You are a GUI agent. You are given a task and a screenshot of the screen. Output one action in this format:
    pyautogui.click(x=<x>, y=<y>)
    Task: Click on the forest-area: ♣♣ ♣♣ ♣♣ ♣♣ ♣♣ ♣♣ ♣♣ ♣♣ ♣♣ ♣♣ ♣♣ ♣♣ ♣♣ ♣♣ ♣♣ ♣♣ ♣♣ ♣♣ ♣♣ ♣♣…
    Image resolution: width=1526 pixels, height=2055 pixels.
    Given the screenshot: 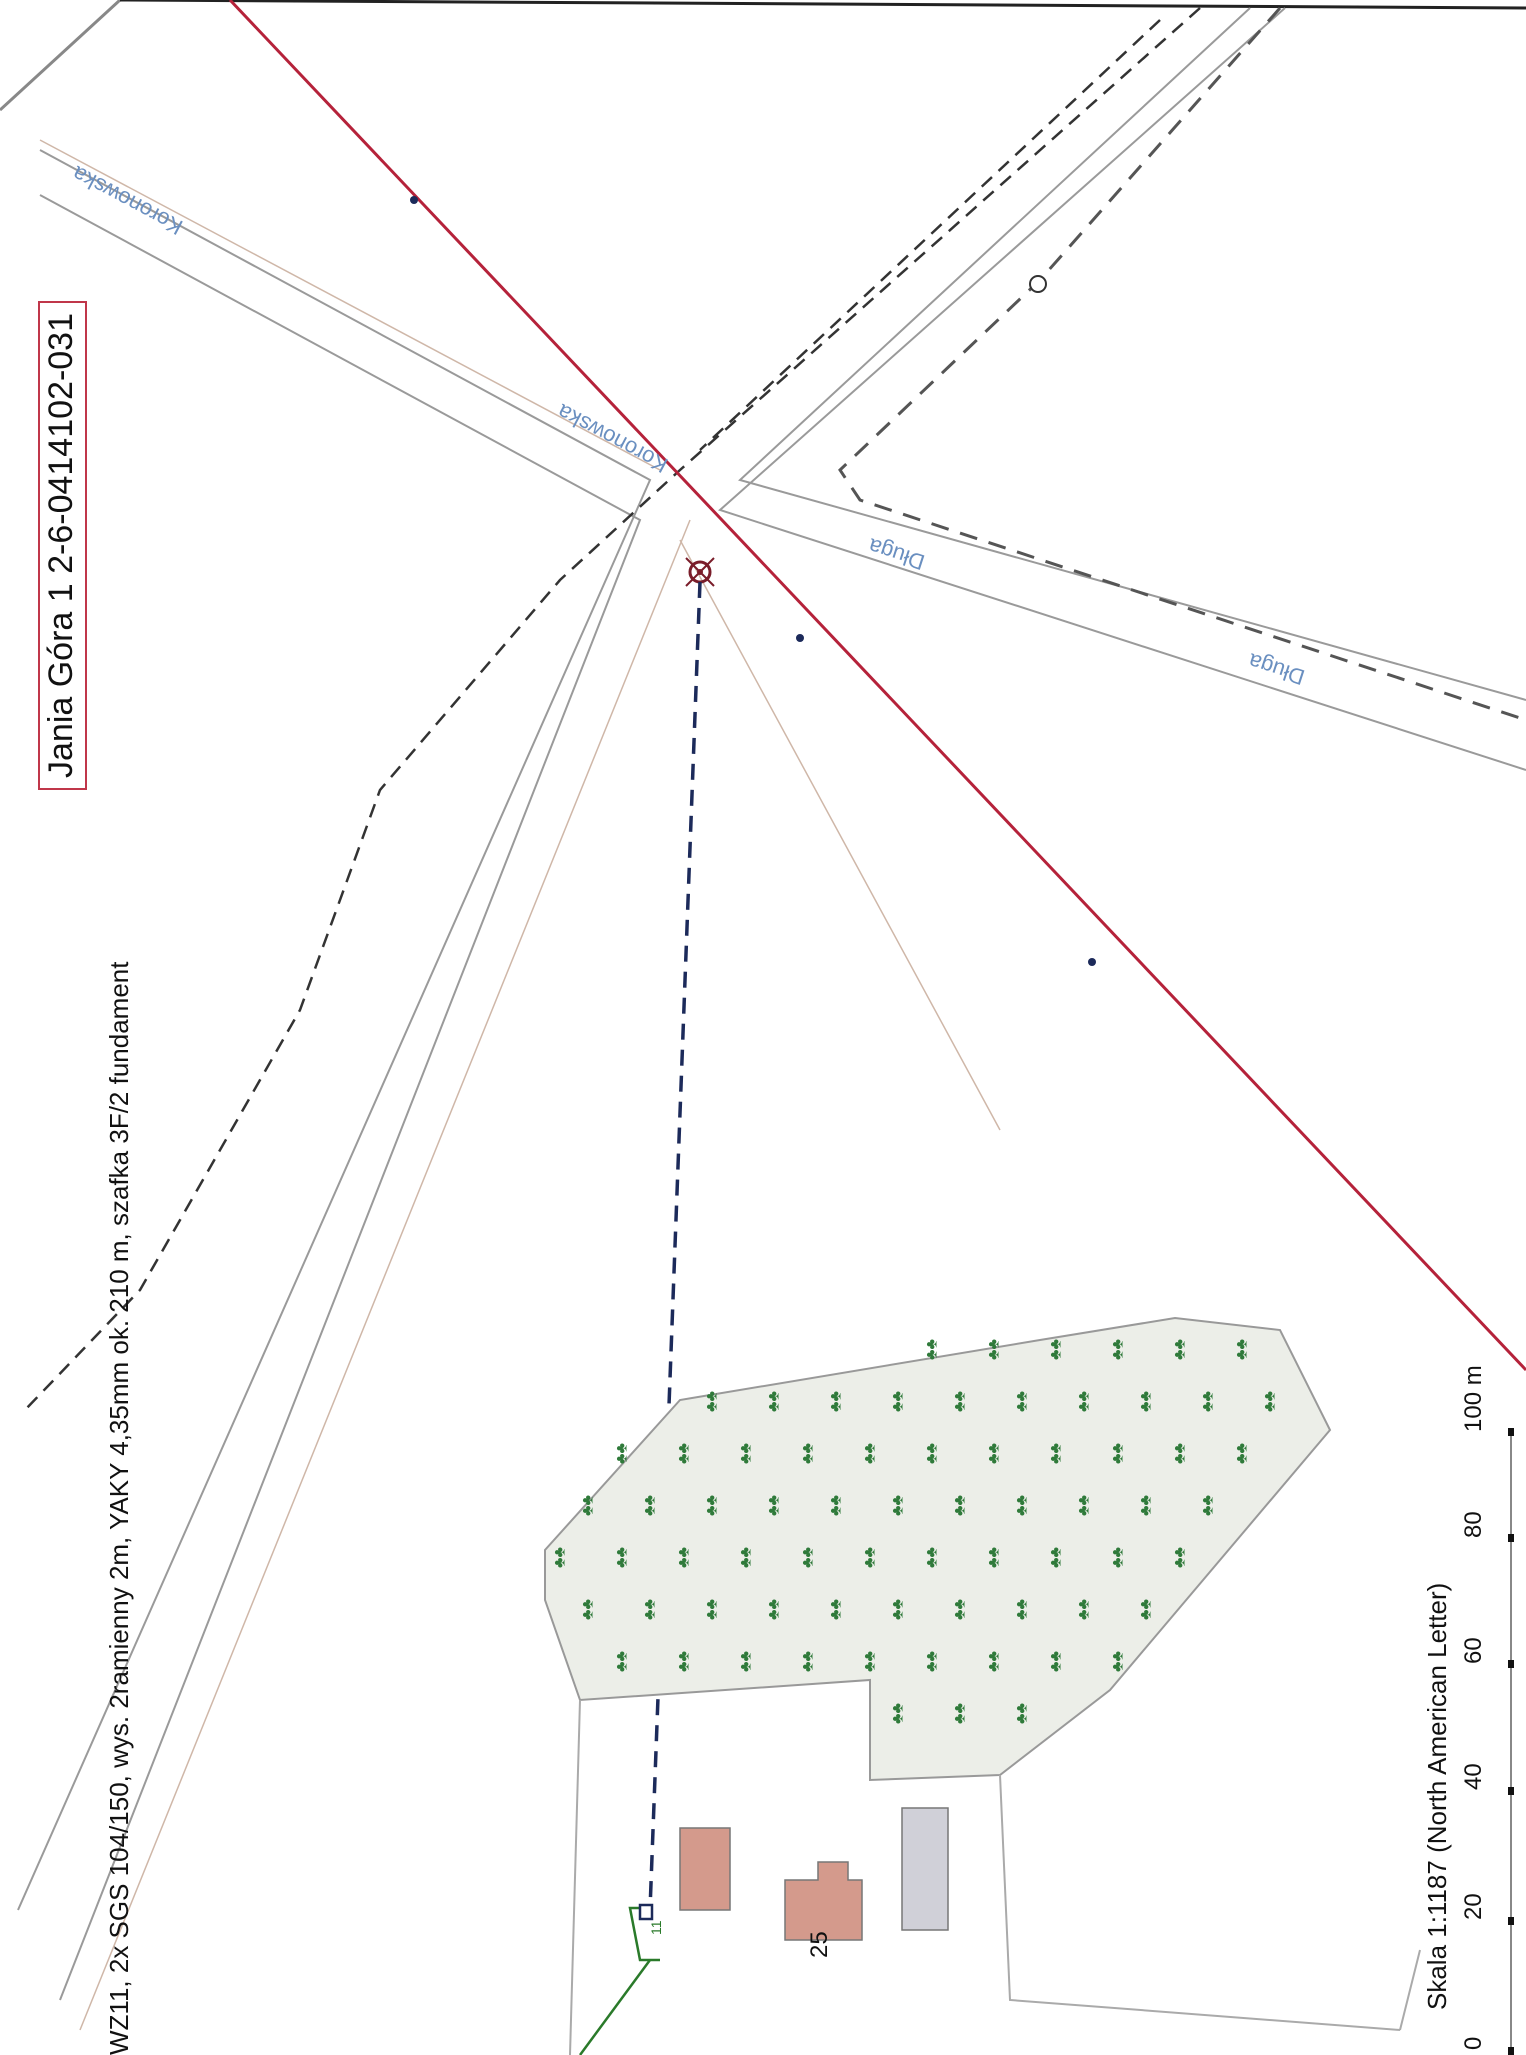 What is the action you would take?
    pyautogui.click(x=938, y=1549)
    